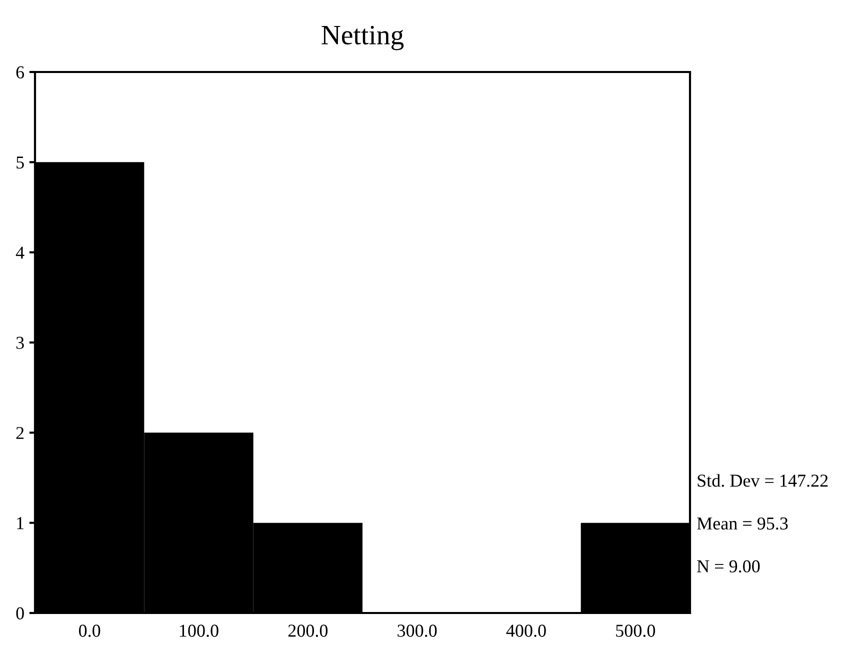 The image size is (861, 649). I want to click on y-tick-label: 2, so click(20, 432).